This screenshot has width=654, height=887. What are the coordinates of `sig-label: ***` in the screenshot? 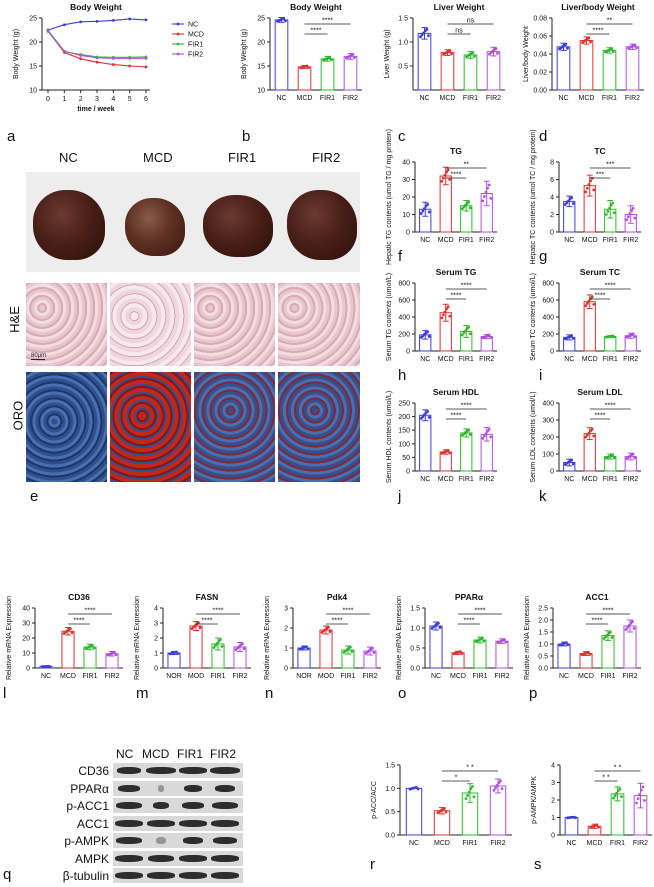 It's located at (600, 175).